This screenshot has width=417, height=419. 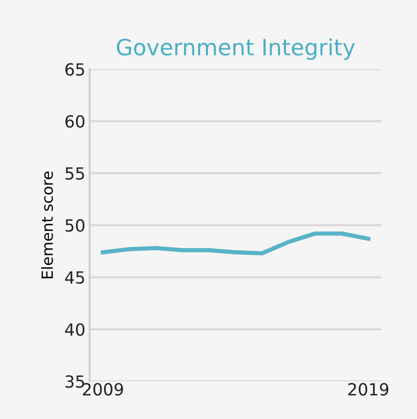 What do you see at coordinates (74, 277) in the screenshot?
I see `y-tick-label: 45` at bounding box center [74, 277].